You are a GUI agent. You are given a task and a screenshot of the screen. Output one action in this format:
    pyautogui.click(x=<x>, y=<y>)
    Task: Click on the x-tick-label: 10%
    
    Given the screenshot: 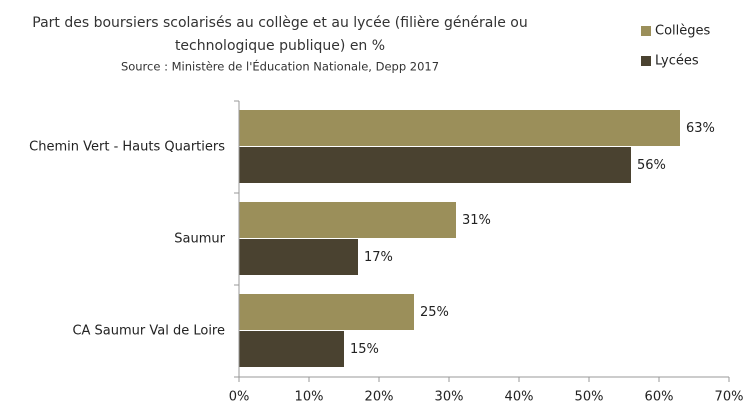 What is the action you would take?
    pyautogui.click(x=309, y=397)
    